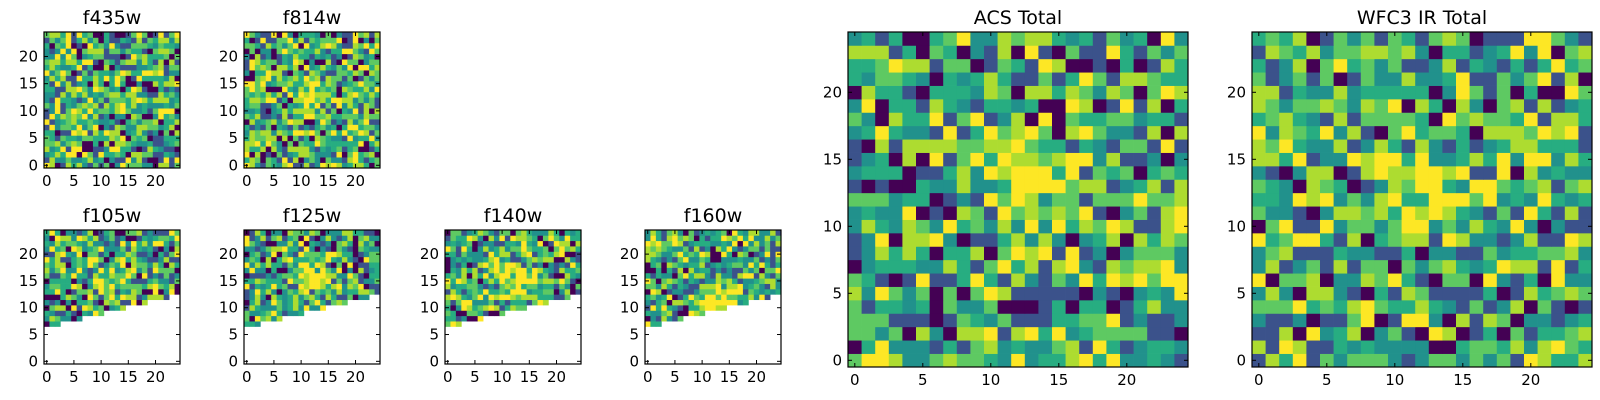 Image resolution: width=1600 pixels, height=400 pixels. Describe the element at coordinates (233, 138) in the screenshot. I see `y-tick-label: 5` at that location.